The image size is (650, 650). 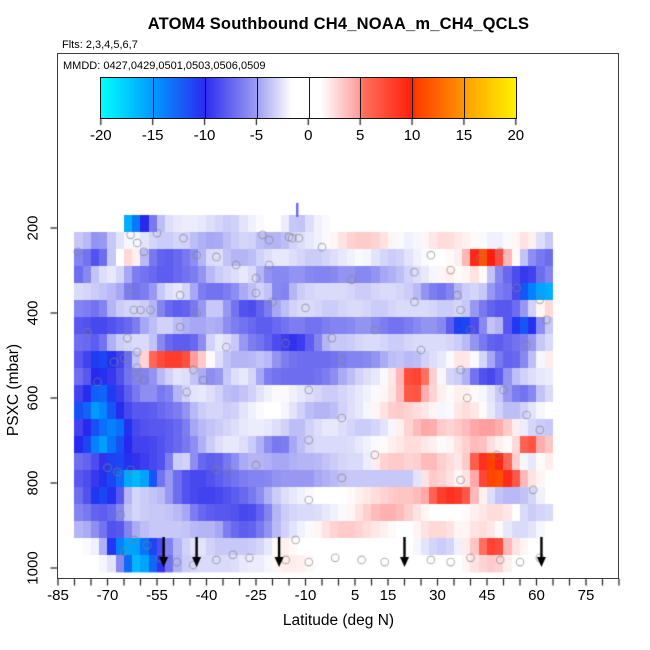 What do you see at coordinates (412, 135) in the screenshot?
I see `colorbar-tick-label: 10` at bounding box center [412, 135].